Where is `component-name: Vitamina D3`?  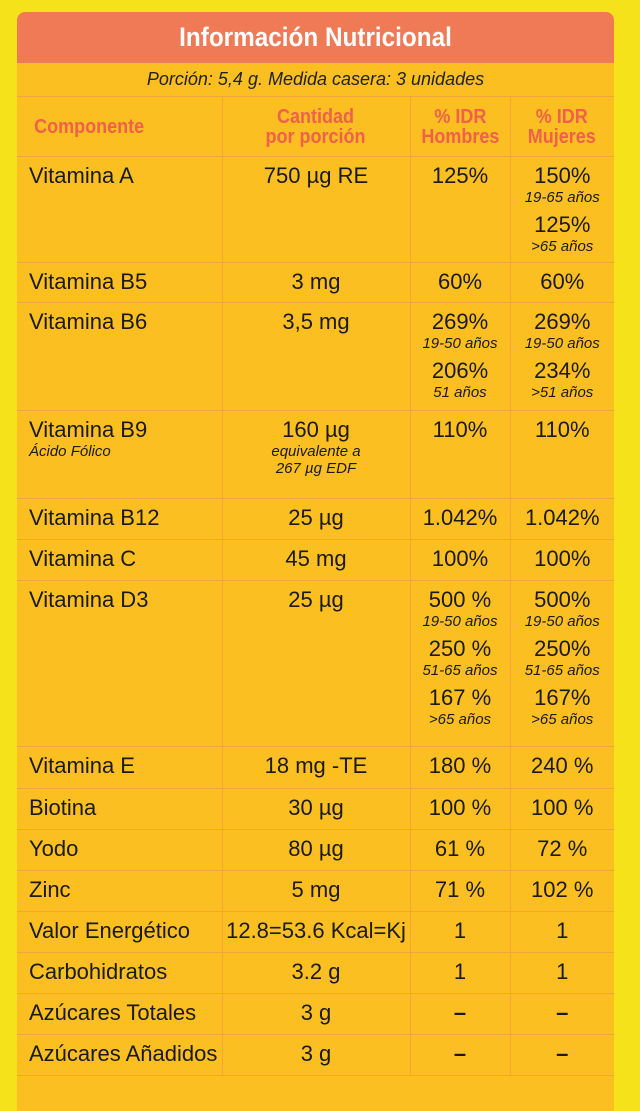
component-name: Vitamina D3 is located at coordinates (120, 663).